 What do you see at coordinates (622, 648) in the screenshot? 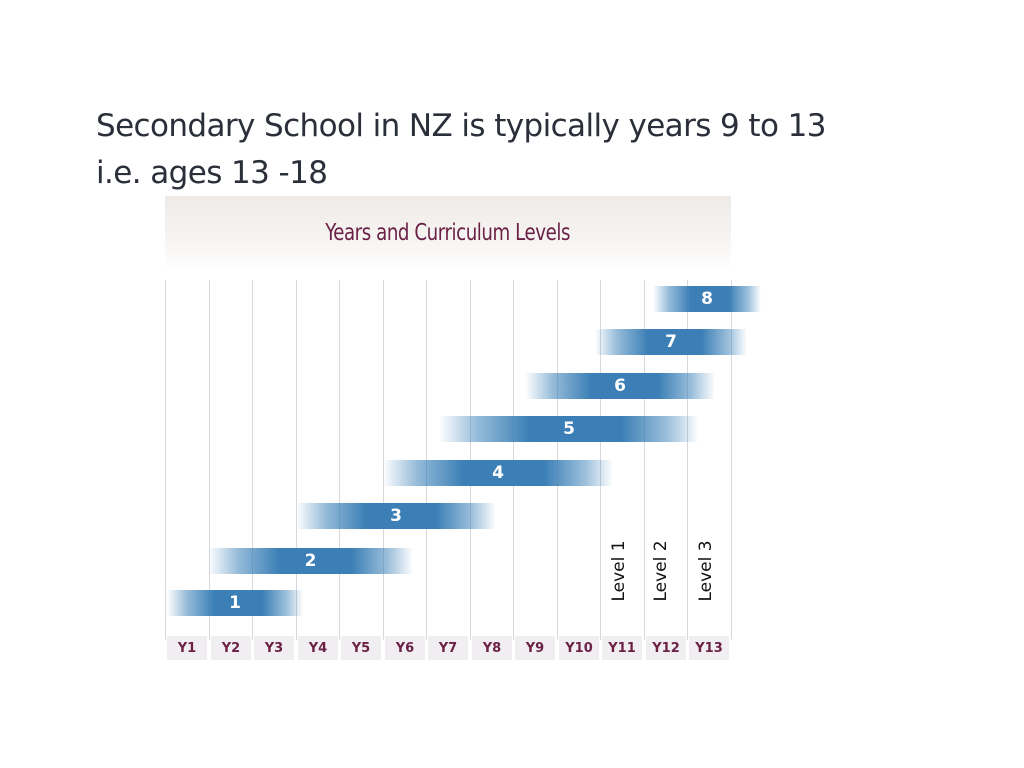
I see `year-label: Y11` at bounding box center [622, 648].